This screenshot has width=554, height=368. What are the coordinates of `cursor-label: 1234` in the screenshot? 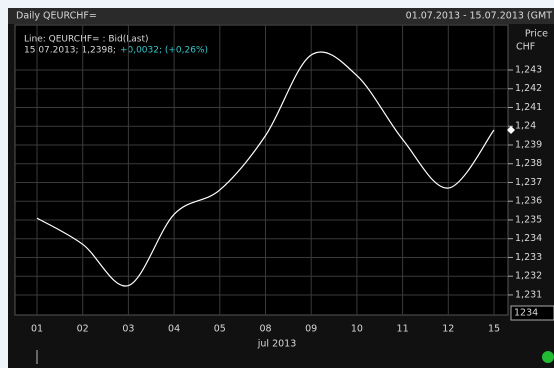 It's located at (526, 313).